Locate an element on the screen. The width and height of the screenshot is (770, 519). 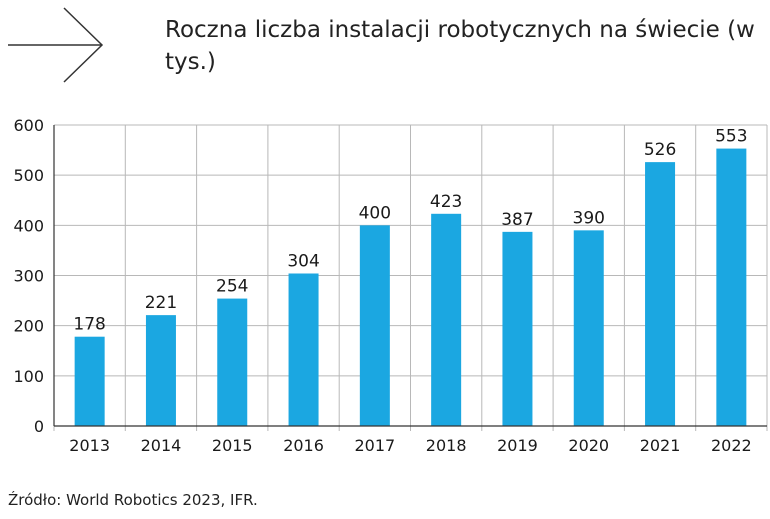
x-tick-label: 2018 is located at coordinates (446, 445).